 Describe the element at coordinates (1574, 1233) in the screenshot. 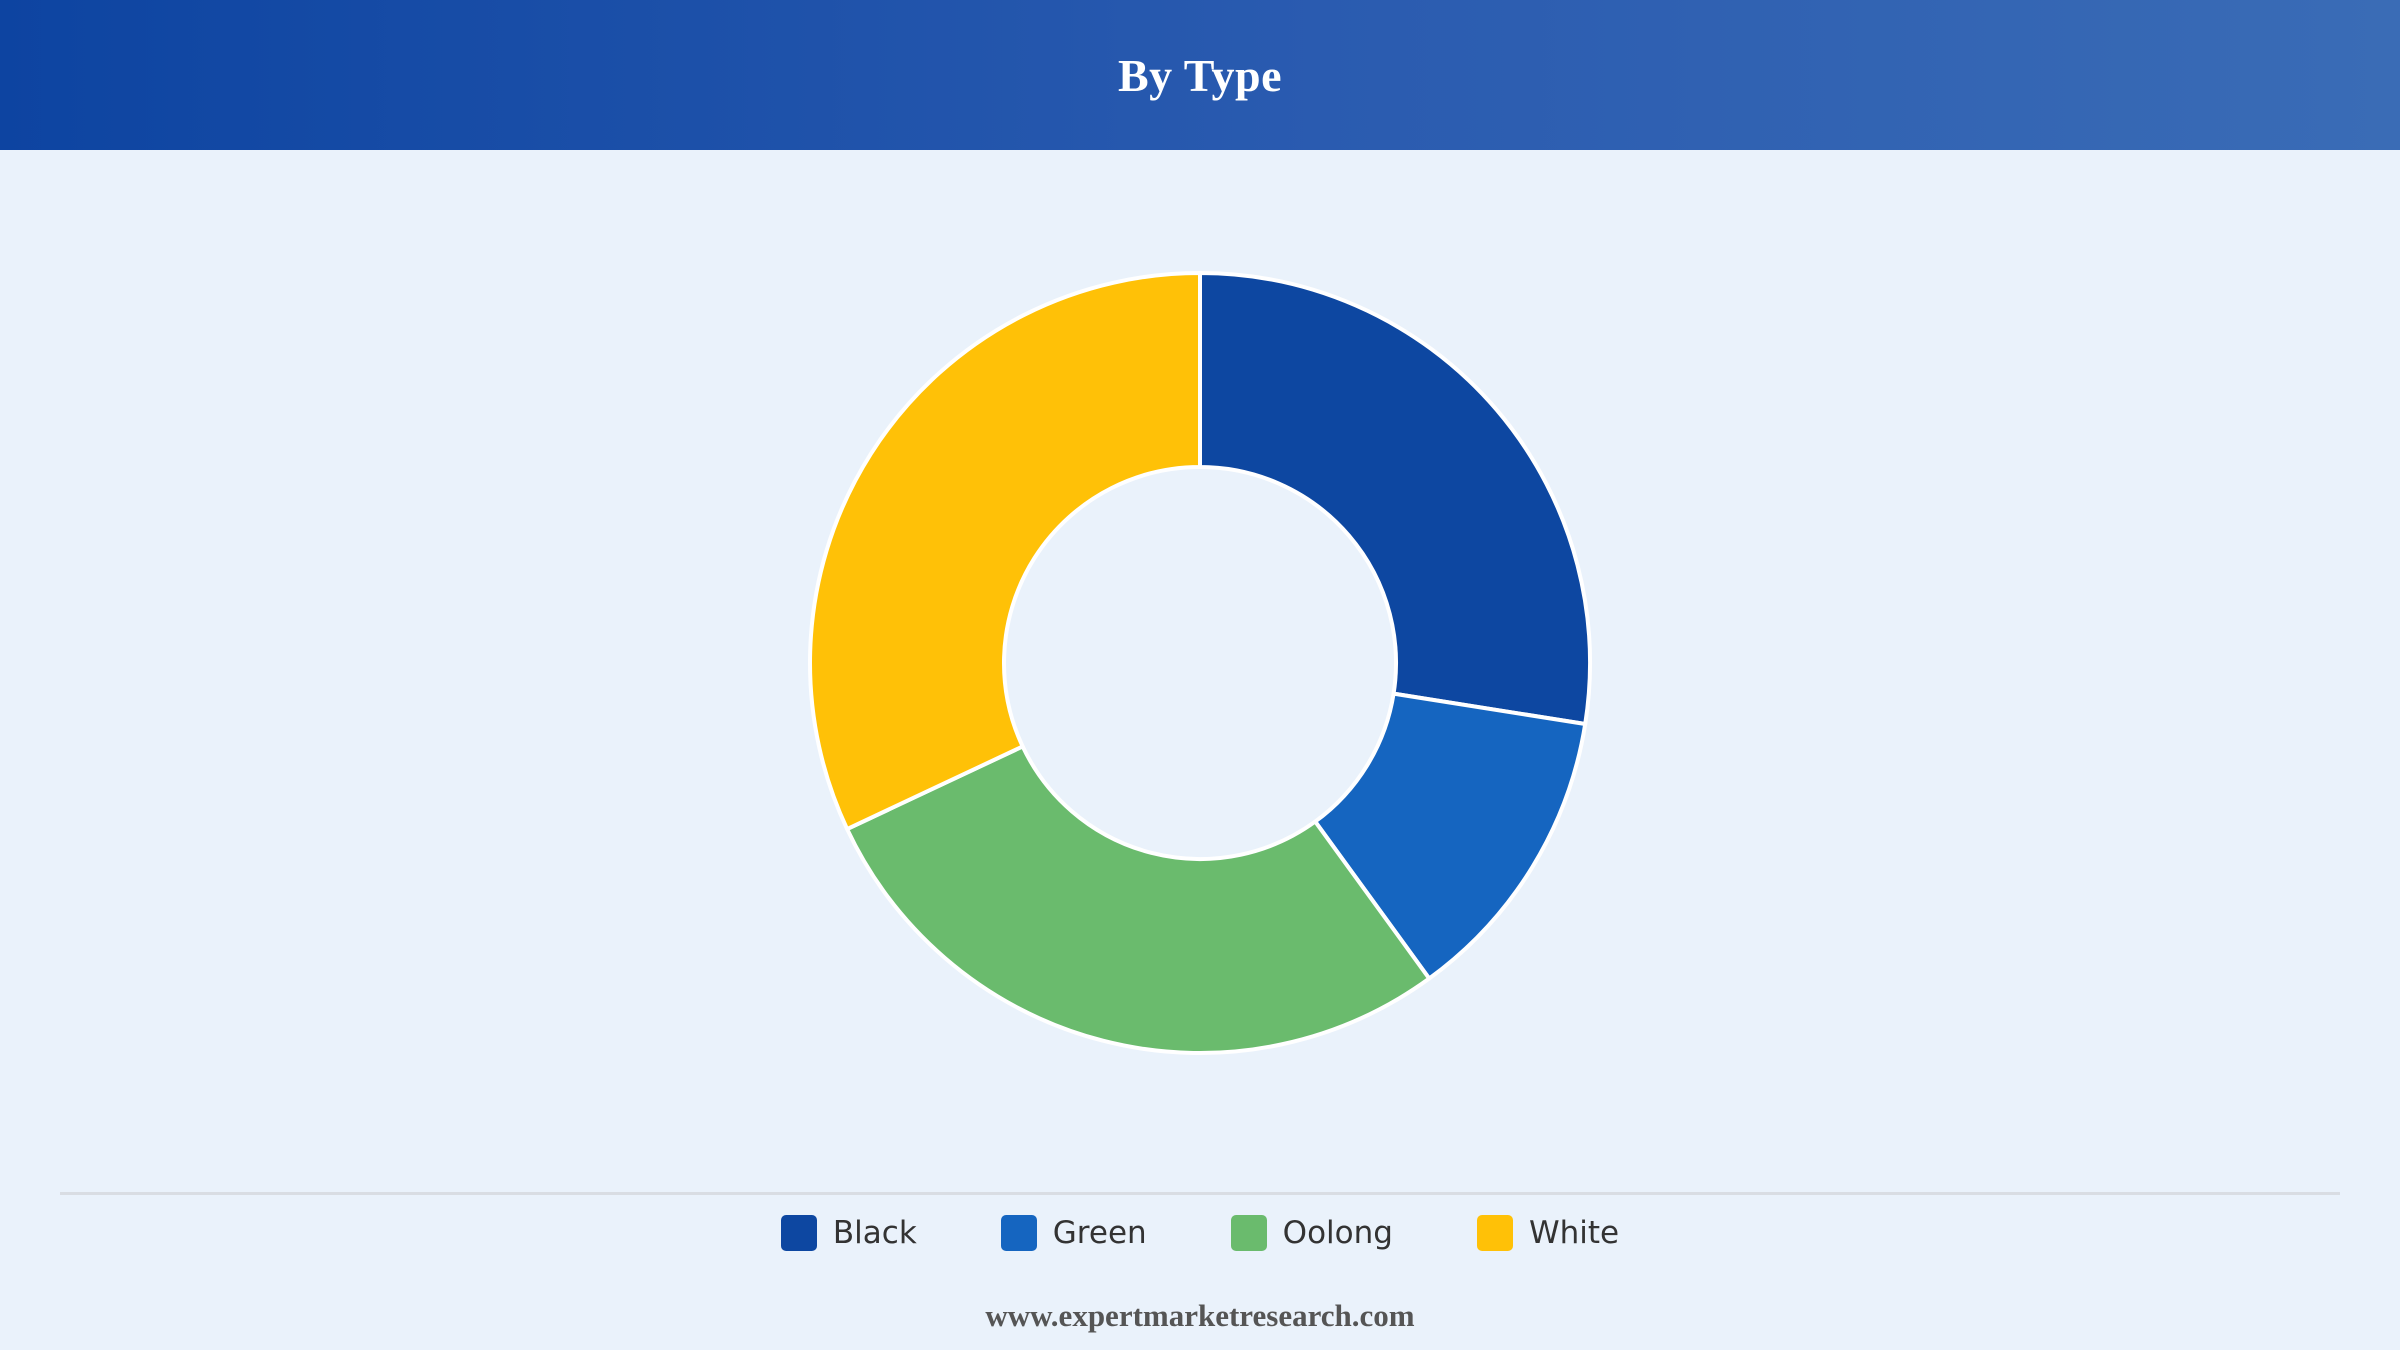

I see `legend-label-white: White` at that location.